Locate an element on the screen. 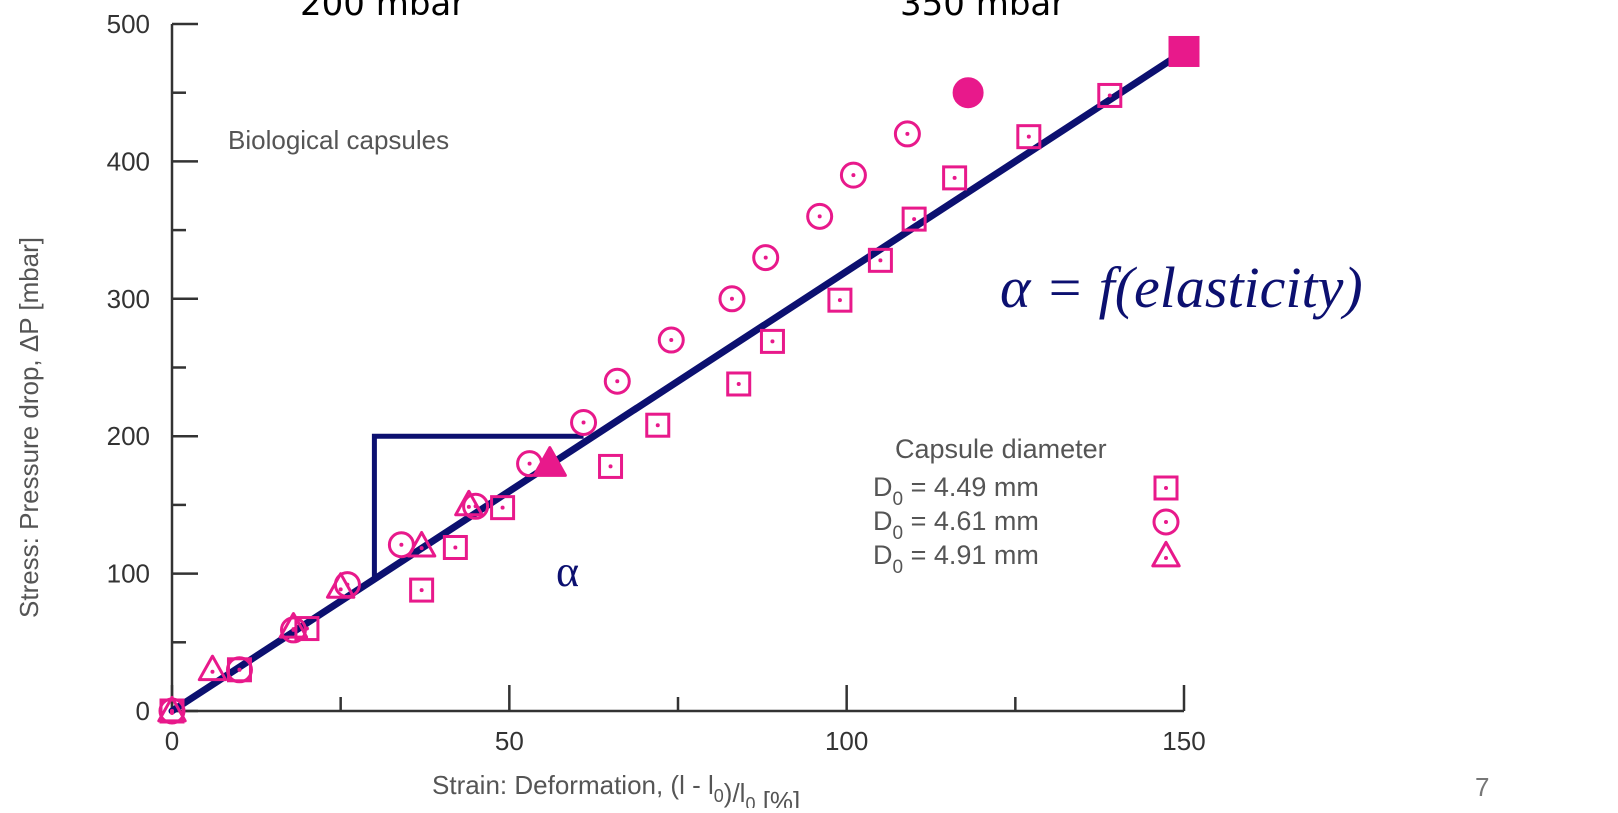  marker-triangle-highlight is located at coordinates (549, 461).